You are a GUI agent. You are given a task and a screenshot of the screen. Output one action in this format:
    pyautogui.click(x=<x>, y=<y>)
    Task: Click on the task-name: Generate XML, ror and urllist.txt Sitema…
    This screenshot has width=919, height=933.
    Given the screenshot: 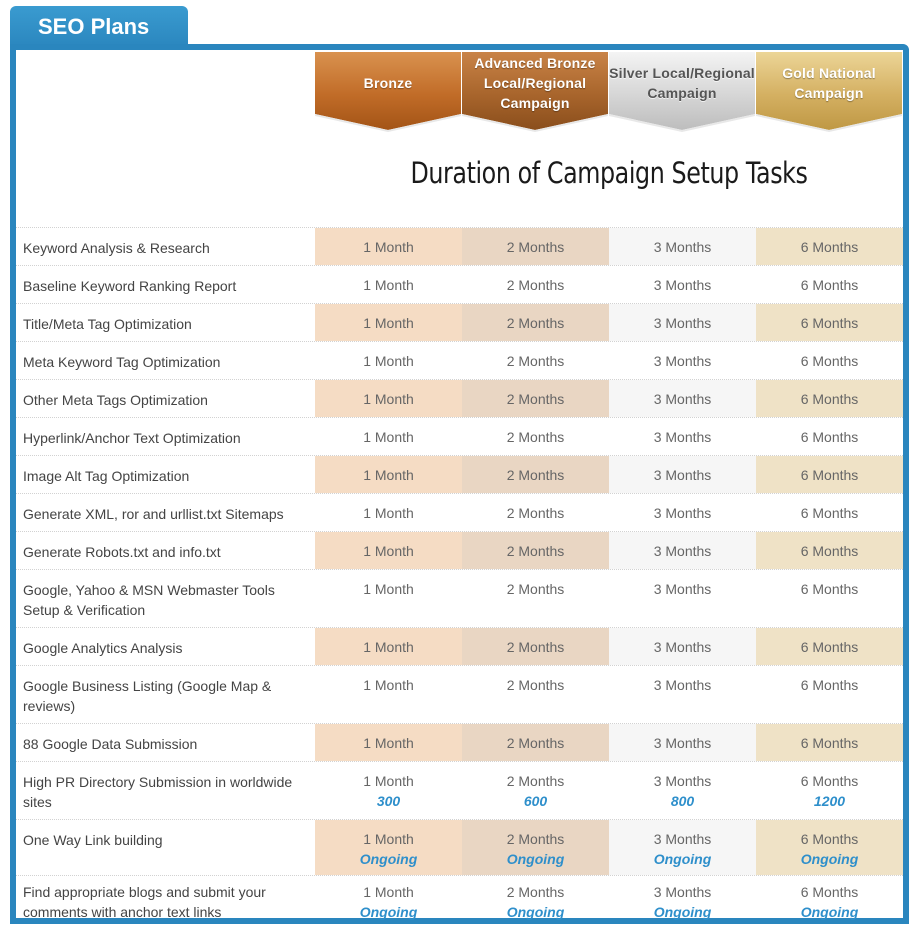 What is the action you would take?
    pyautogui.click(x=153, y=514)
    